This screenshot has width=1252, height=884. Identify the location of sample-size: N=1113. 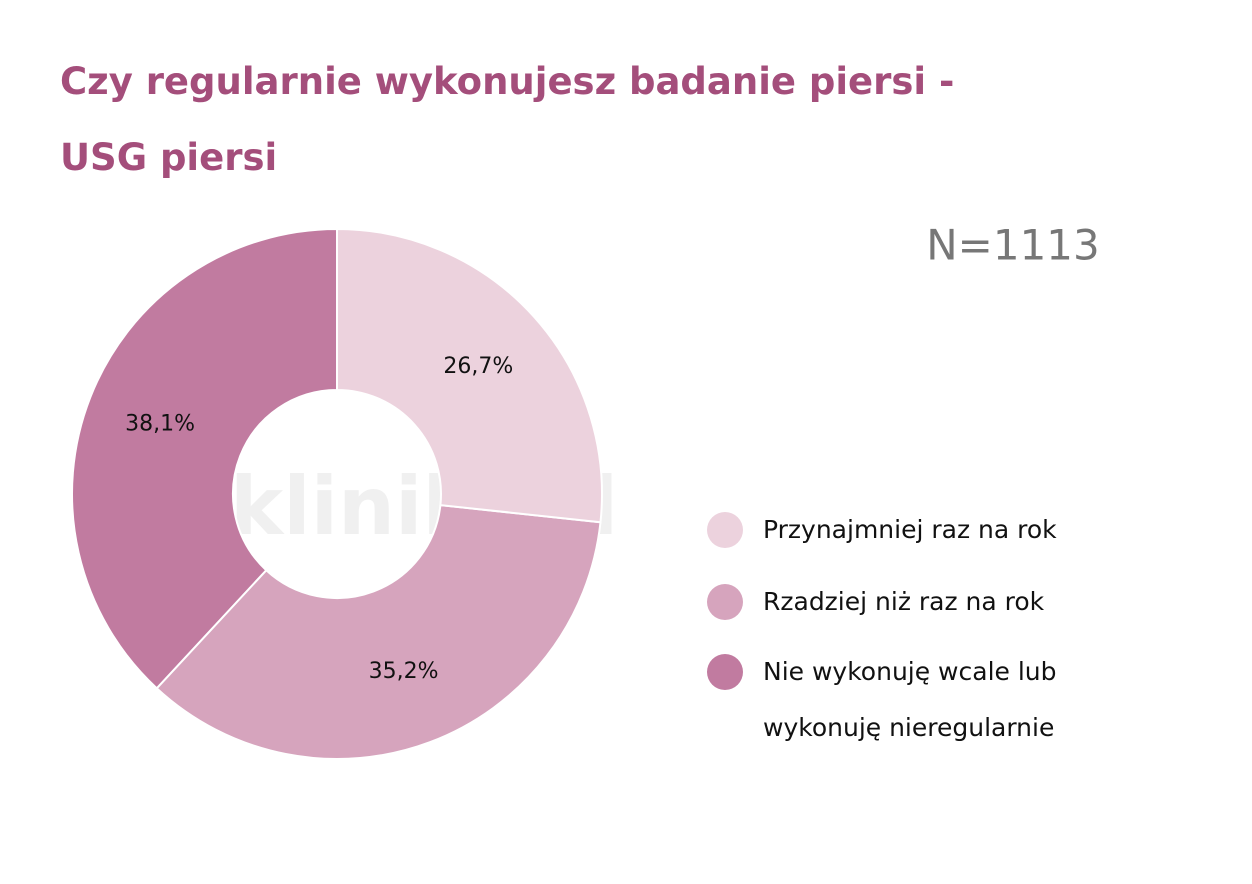
(1013, 245).